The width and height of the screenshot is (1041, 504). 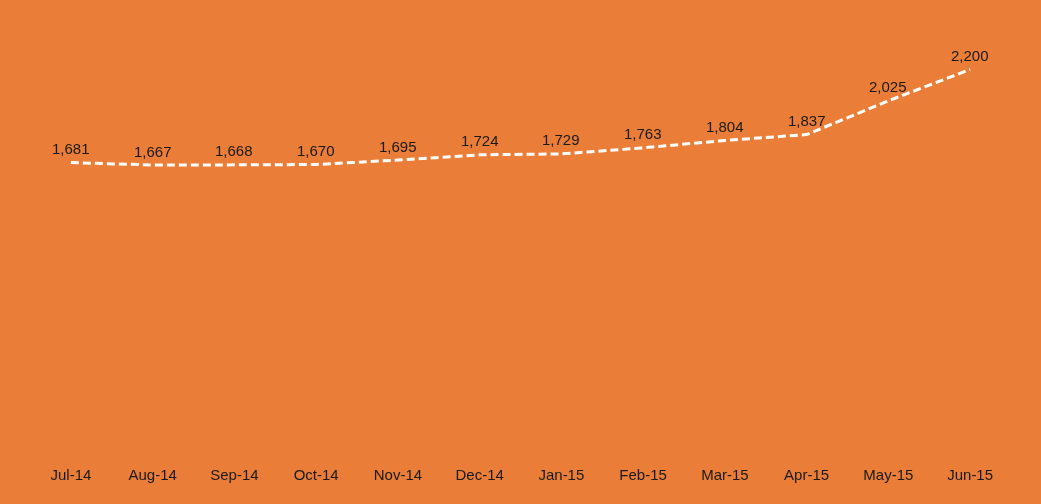 I want to click on data-label: 1,763, so click(x=643, y=133).